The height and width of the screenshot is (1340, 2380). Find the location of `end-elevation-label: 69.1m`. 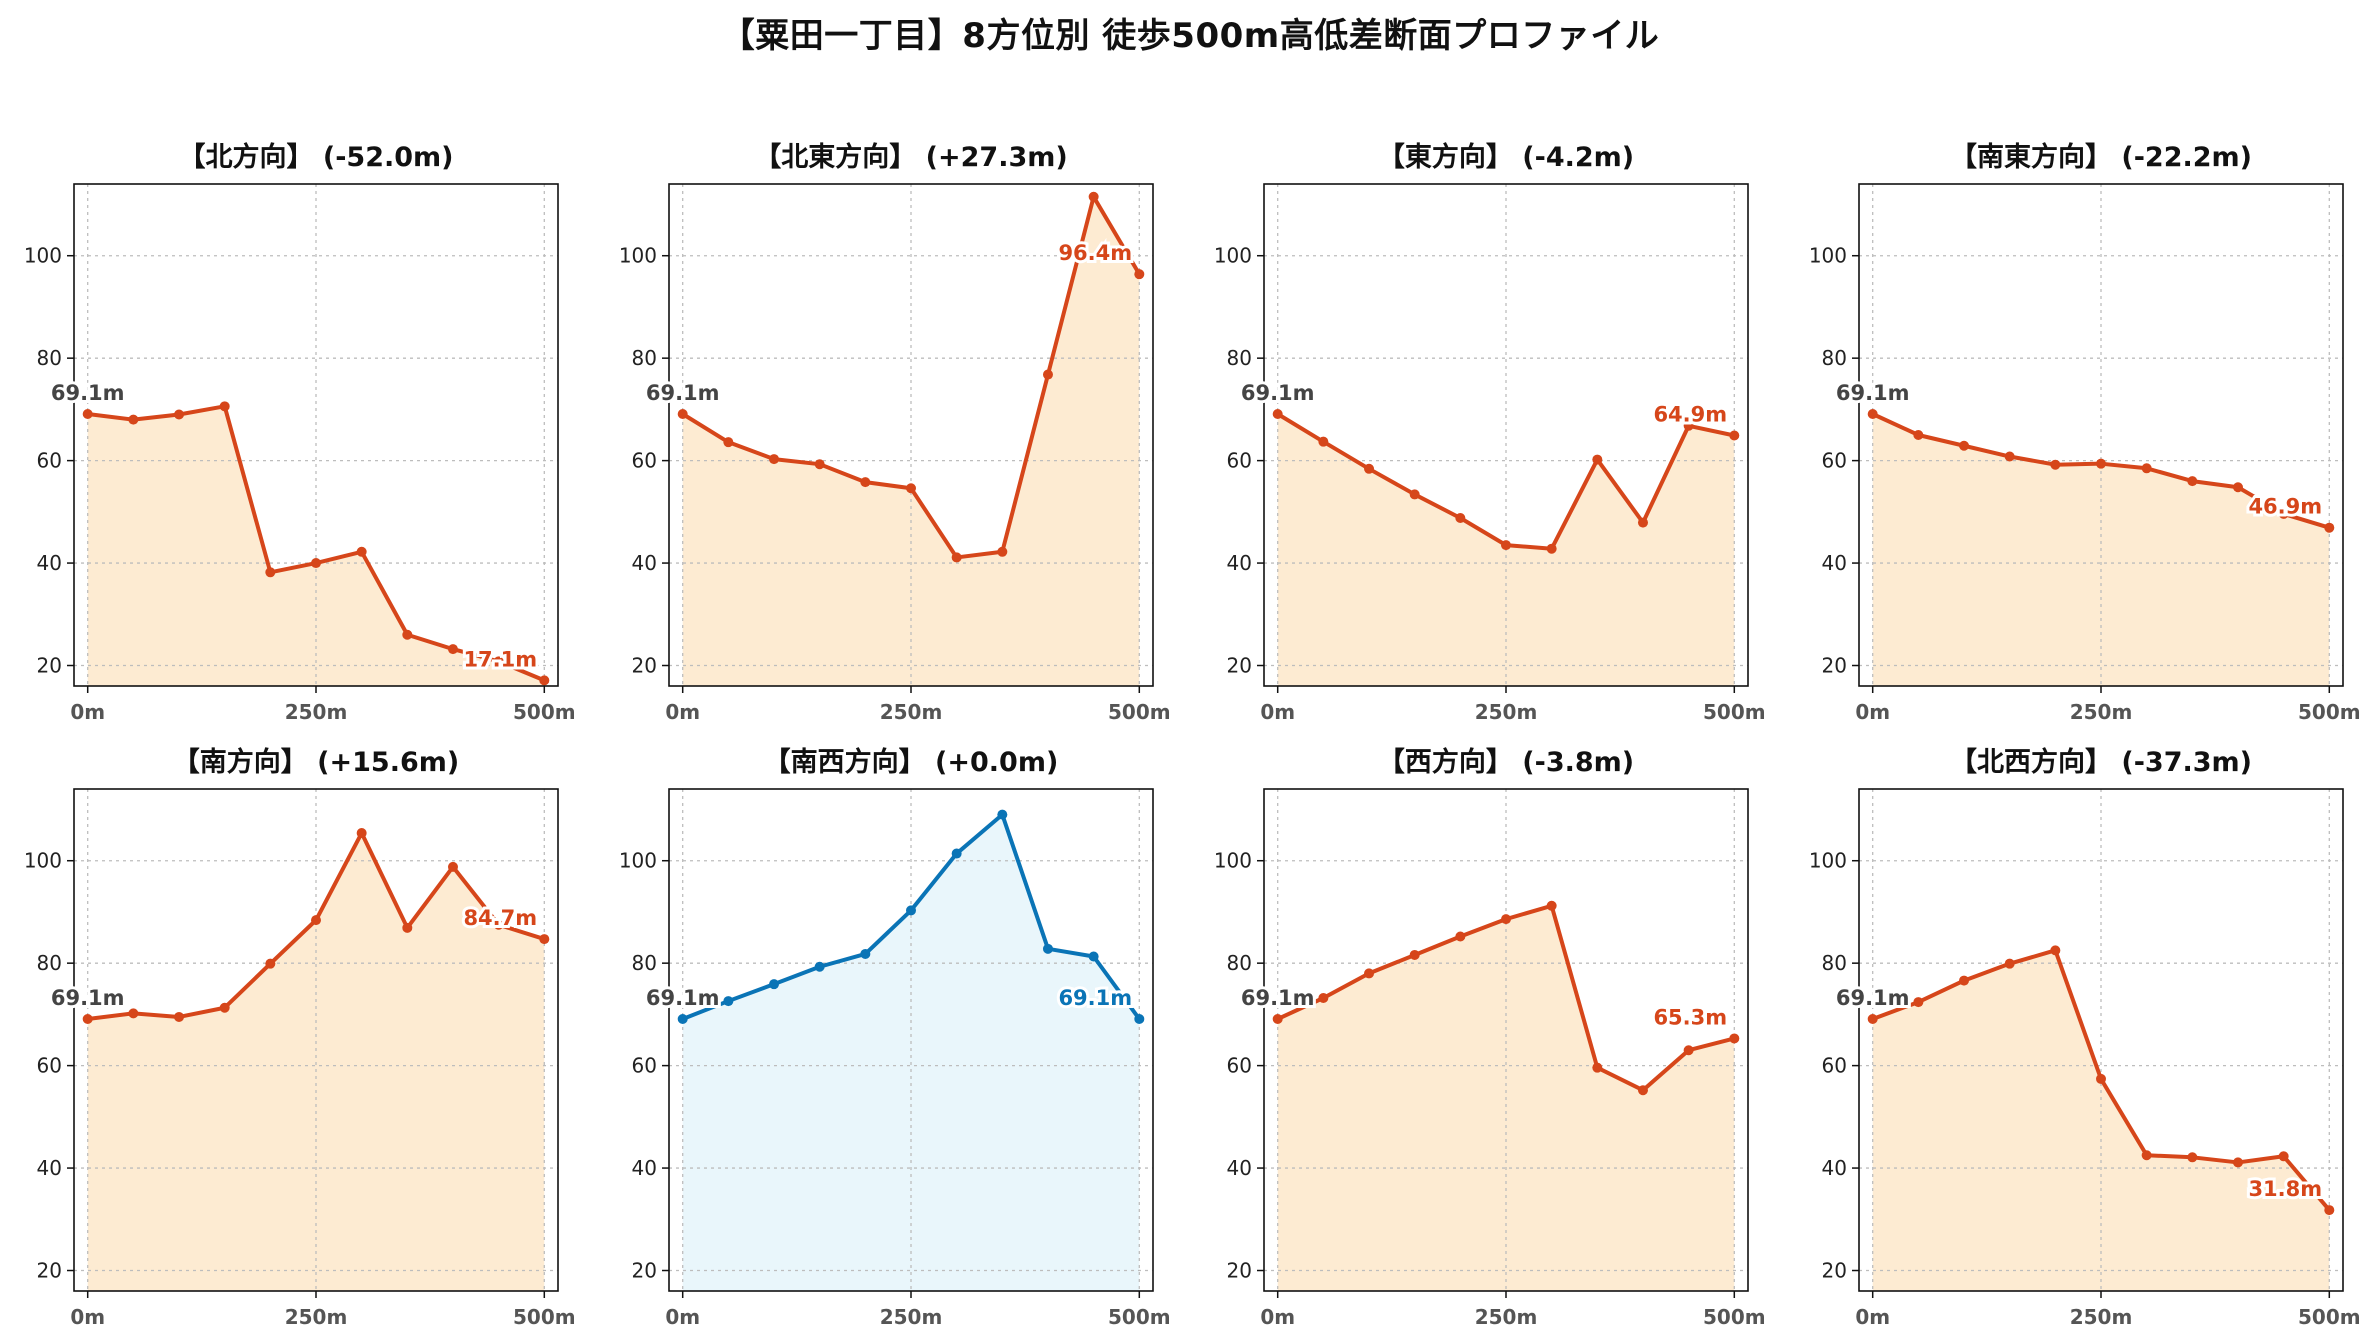

end-elevation-label: 69.1m is located at coordinates (1095, 998).